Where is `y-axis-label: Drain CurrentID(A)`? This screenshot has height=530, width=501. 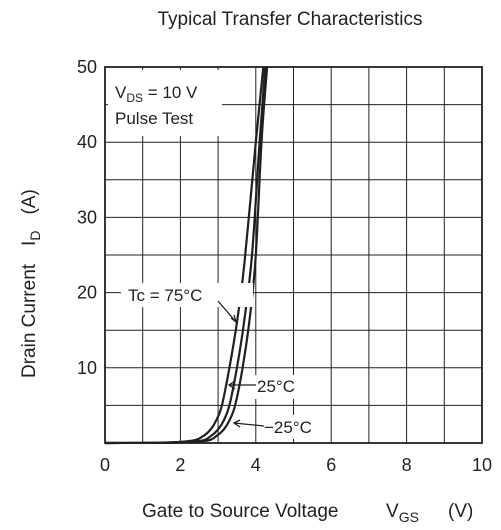
y-axis-label: Drain CurrentID(A) is located at coordinates (31, 283).